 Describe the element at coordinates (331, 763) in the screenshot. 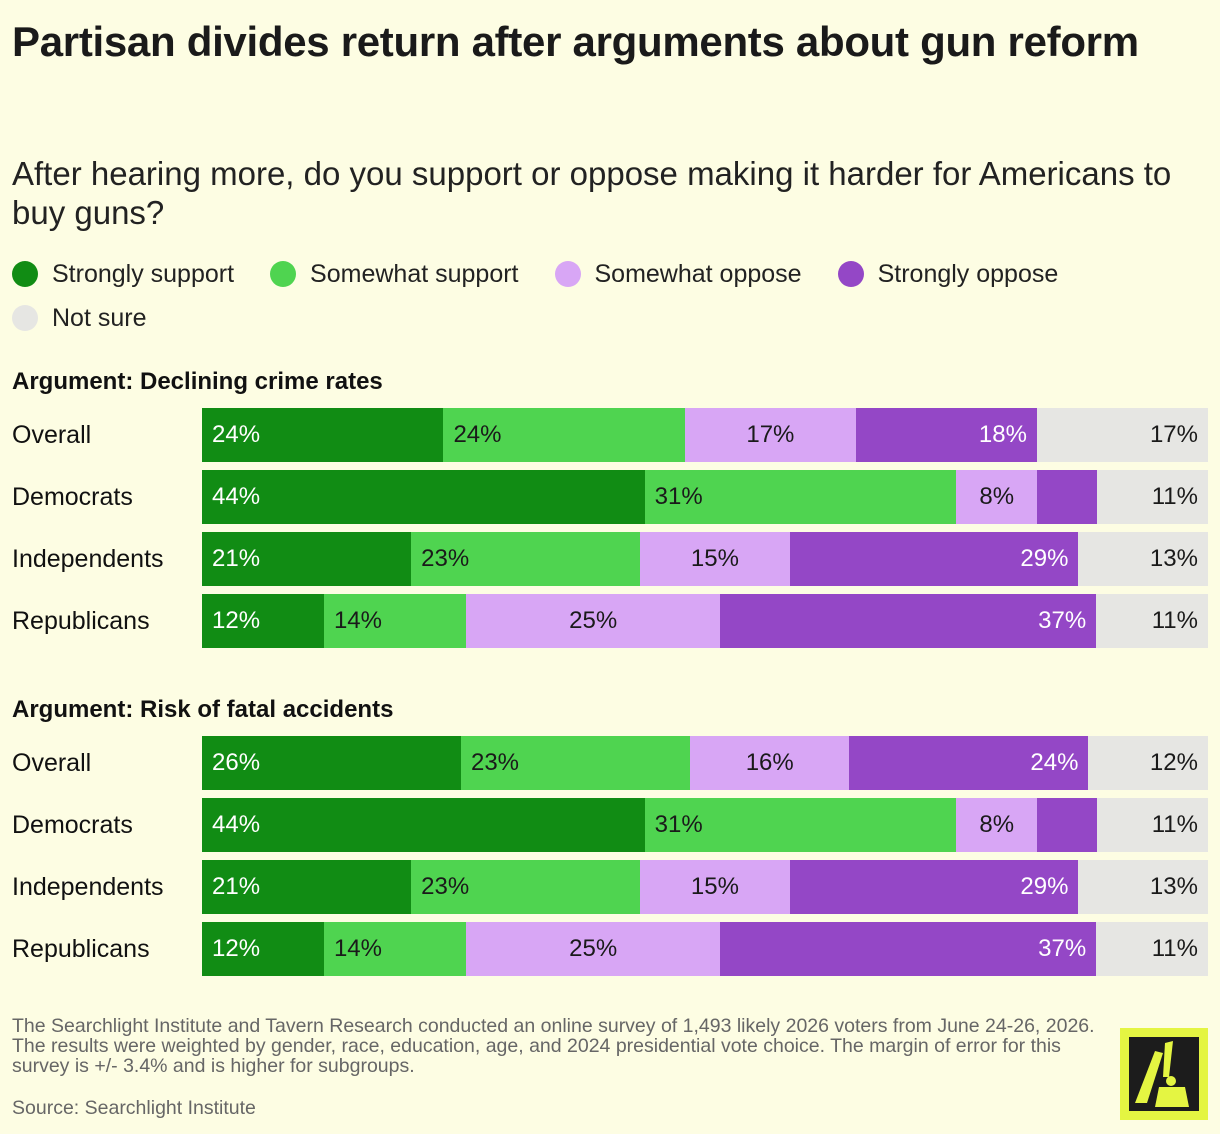

I see `bar-segment: 26%` at that location.